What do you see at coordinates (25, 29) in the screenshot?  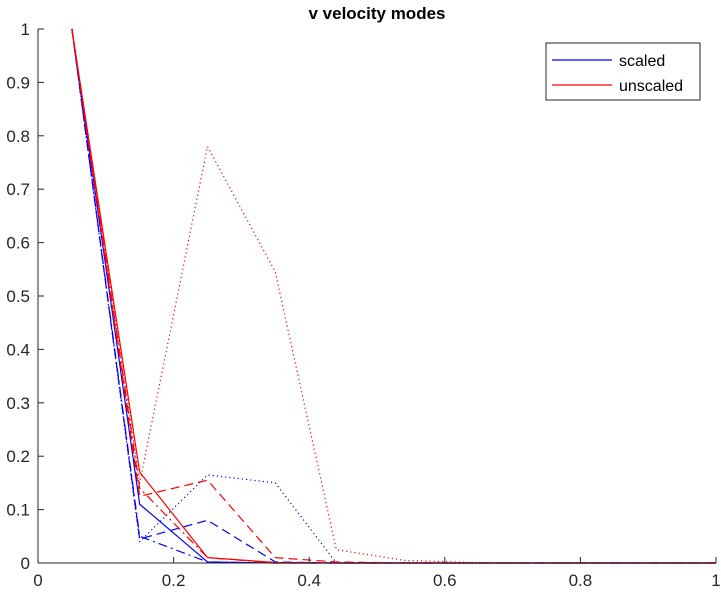 I see `y-tick-label: 1` at bounding box center [25, 29].